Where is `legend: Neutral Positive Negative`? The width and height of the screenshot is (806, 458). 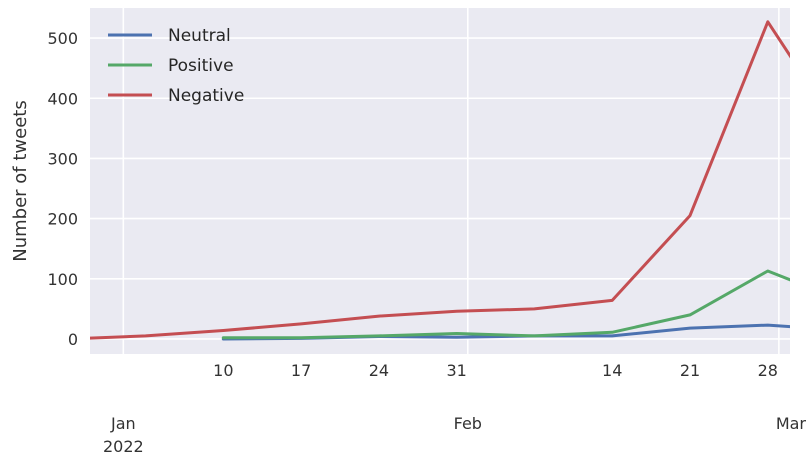 legend: Neutral Positive Negative is located at coordinates (176, 66).